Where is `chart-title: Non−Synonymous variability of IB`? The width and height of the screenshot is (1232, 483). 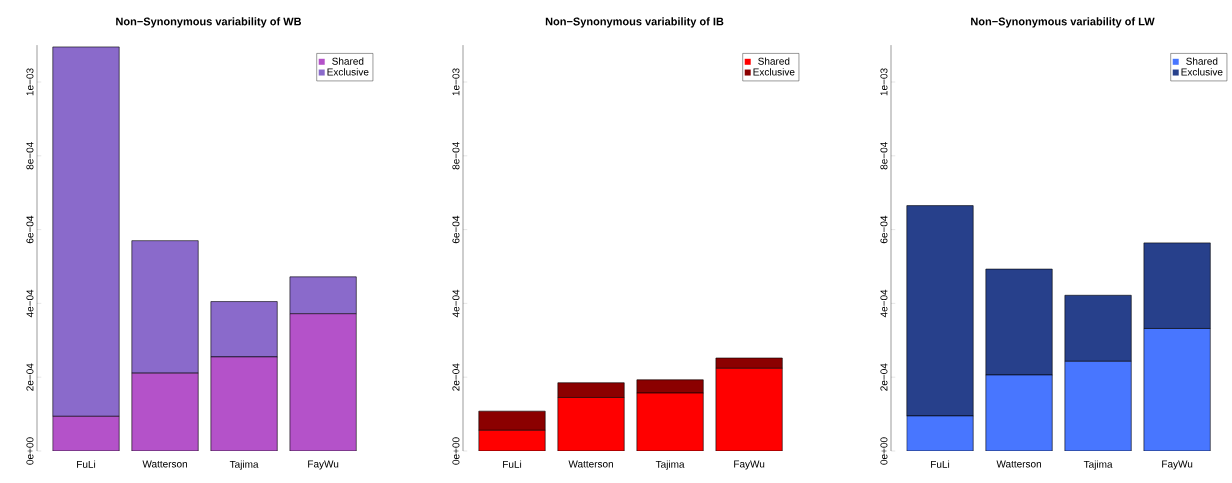 chart-title: Non−Synonymous variability of IB is located at coordinates (634, 22).